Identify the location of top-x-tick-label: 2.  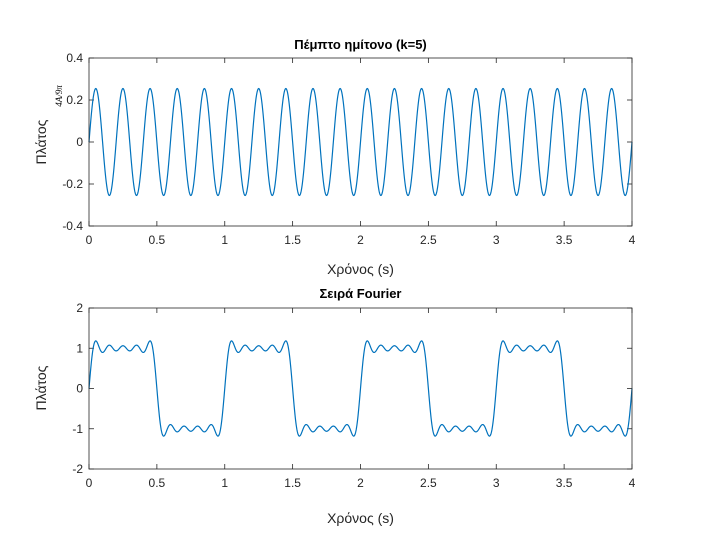
(360, 240).